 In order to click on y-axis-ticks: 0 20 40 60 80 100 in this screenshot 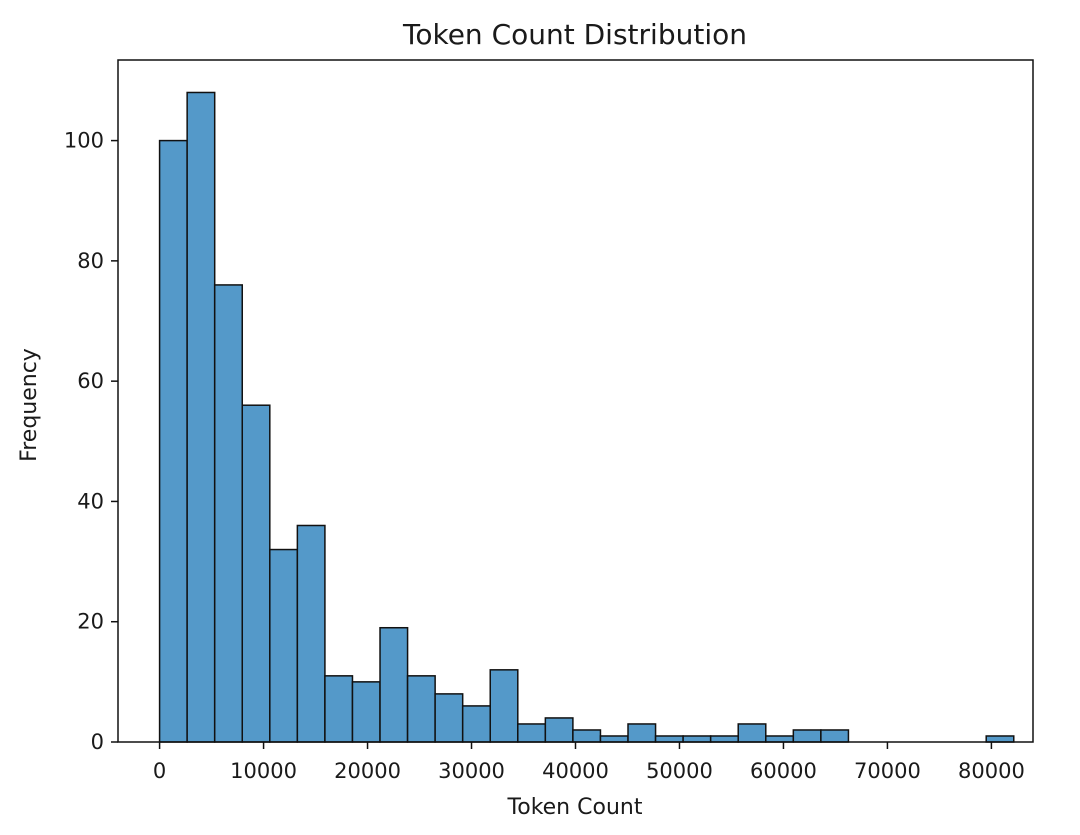, I will do `click(91, 441)`.